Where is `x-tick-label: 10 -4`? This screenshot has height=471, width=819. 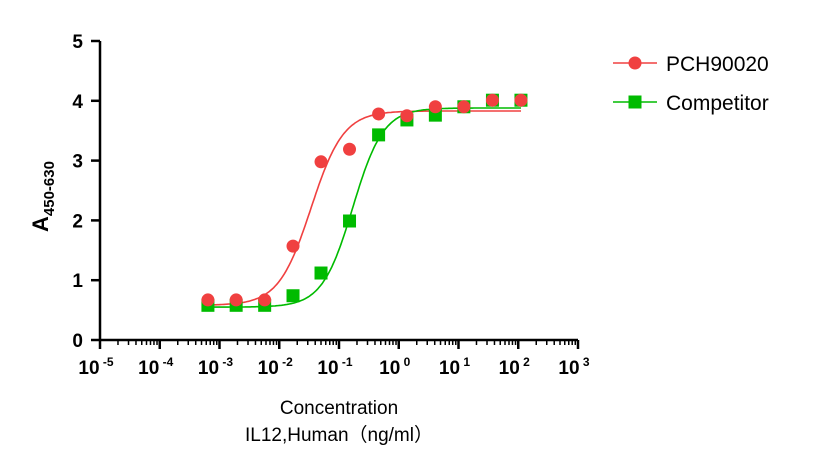 x-tick-label: 10 -4 is located at coordinates (155, 367).